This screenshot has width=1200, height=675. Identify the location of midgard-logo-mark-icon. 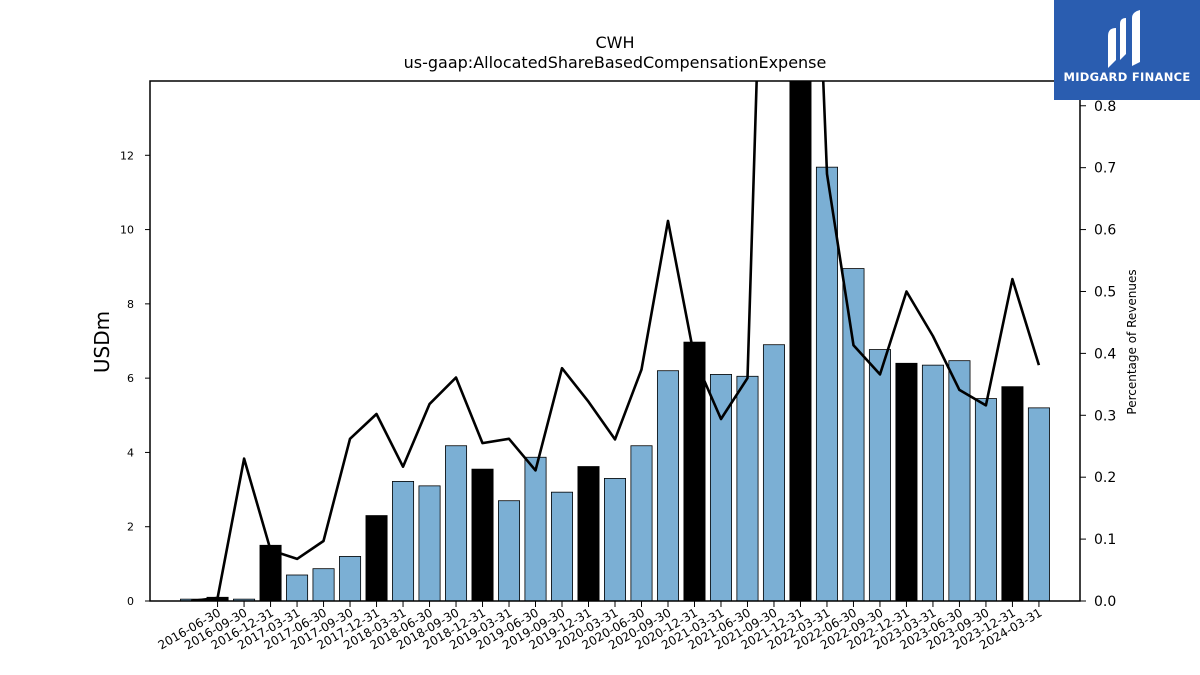
(1124, 39).